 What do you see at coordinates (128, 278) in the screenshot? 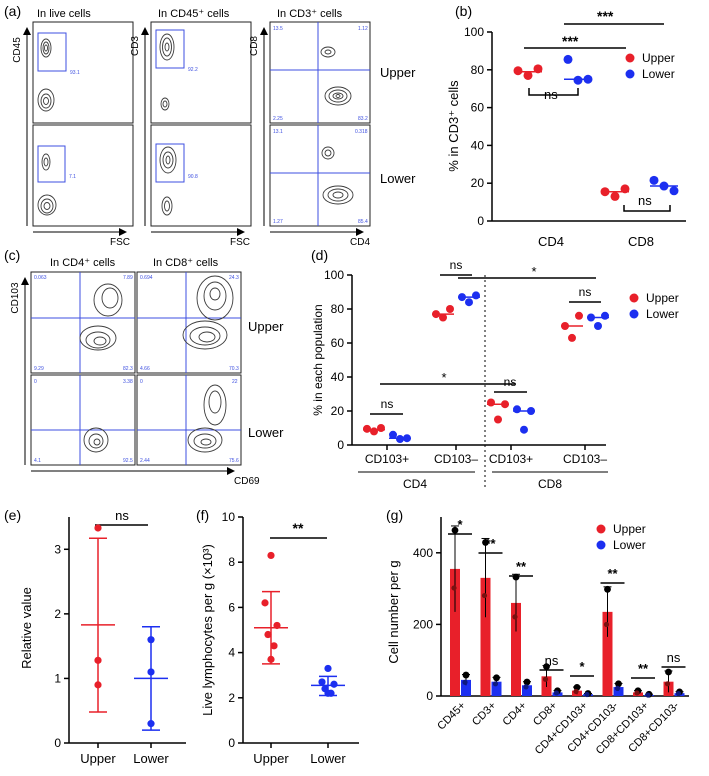
I see `flow-c1-upper-q2: 7.89` at bounding box center [128, 278].